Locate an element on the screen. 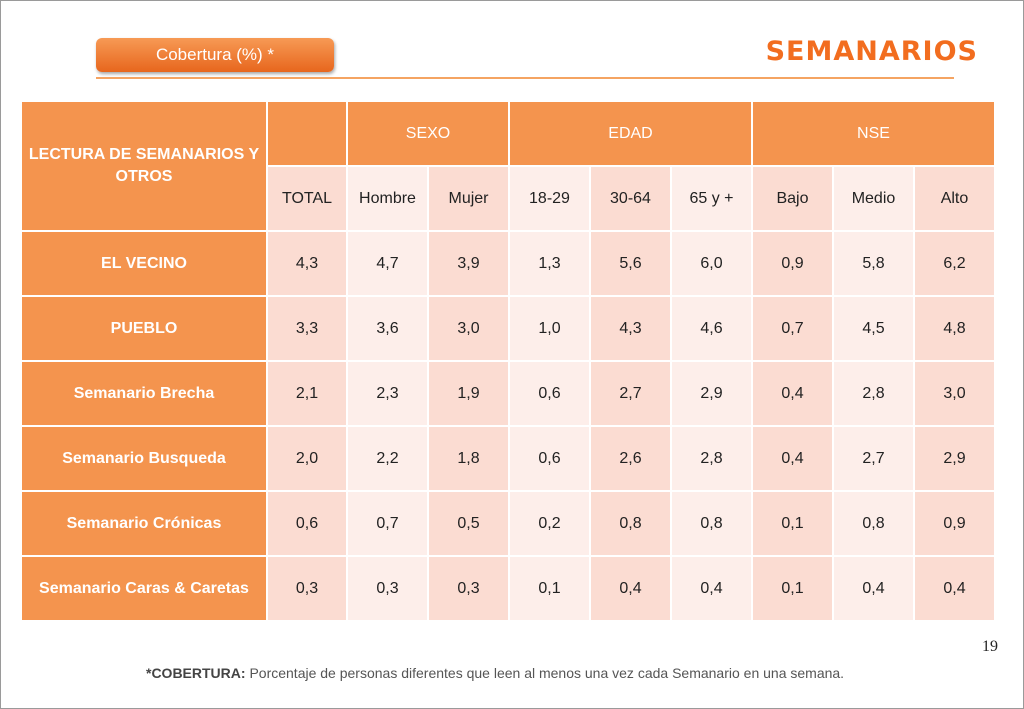  table-cell: 1,8 is located at coordinates (468, 458).